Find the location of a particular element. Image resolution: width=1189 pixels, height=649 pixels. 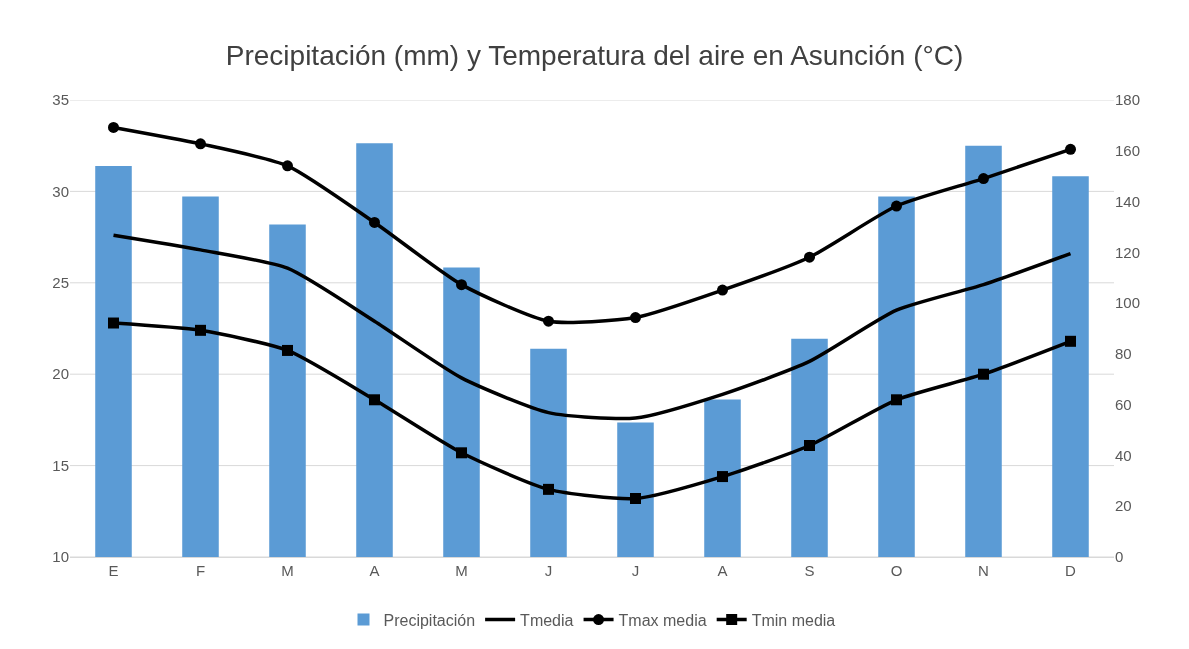

x-tick-label: N is located at coordinates (983, 570).